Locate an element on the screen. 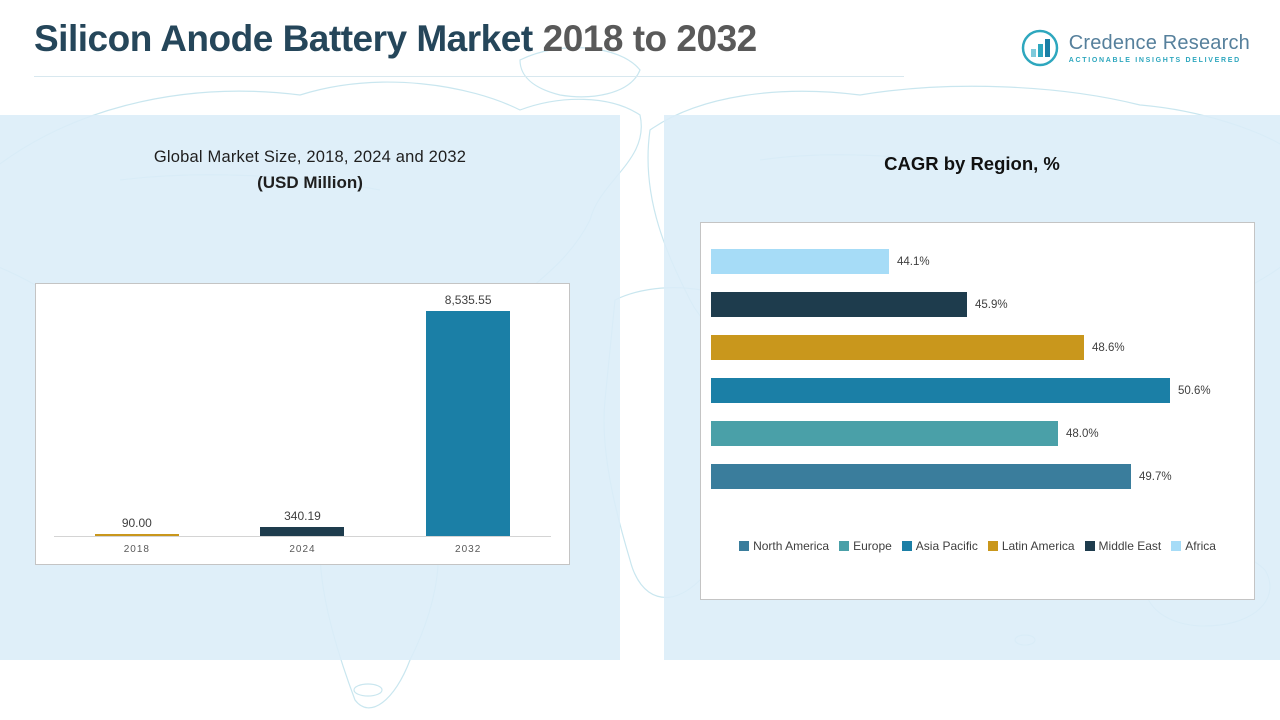  legend-label-europe: Europe is located at coordinates (872, 546).